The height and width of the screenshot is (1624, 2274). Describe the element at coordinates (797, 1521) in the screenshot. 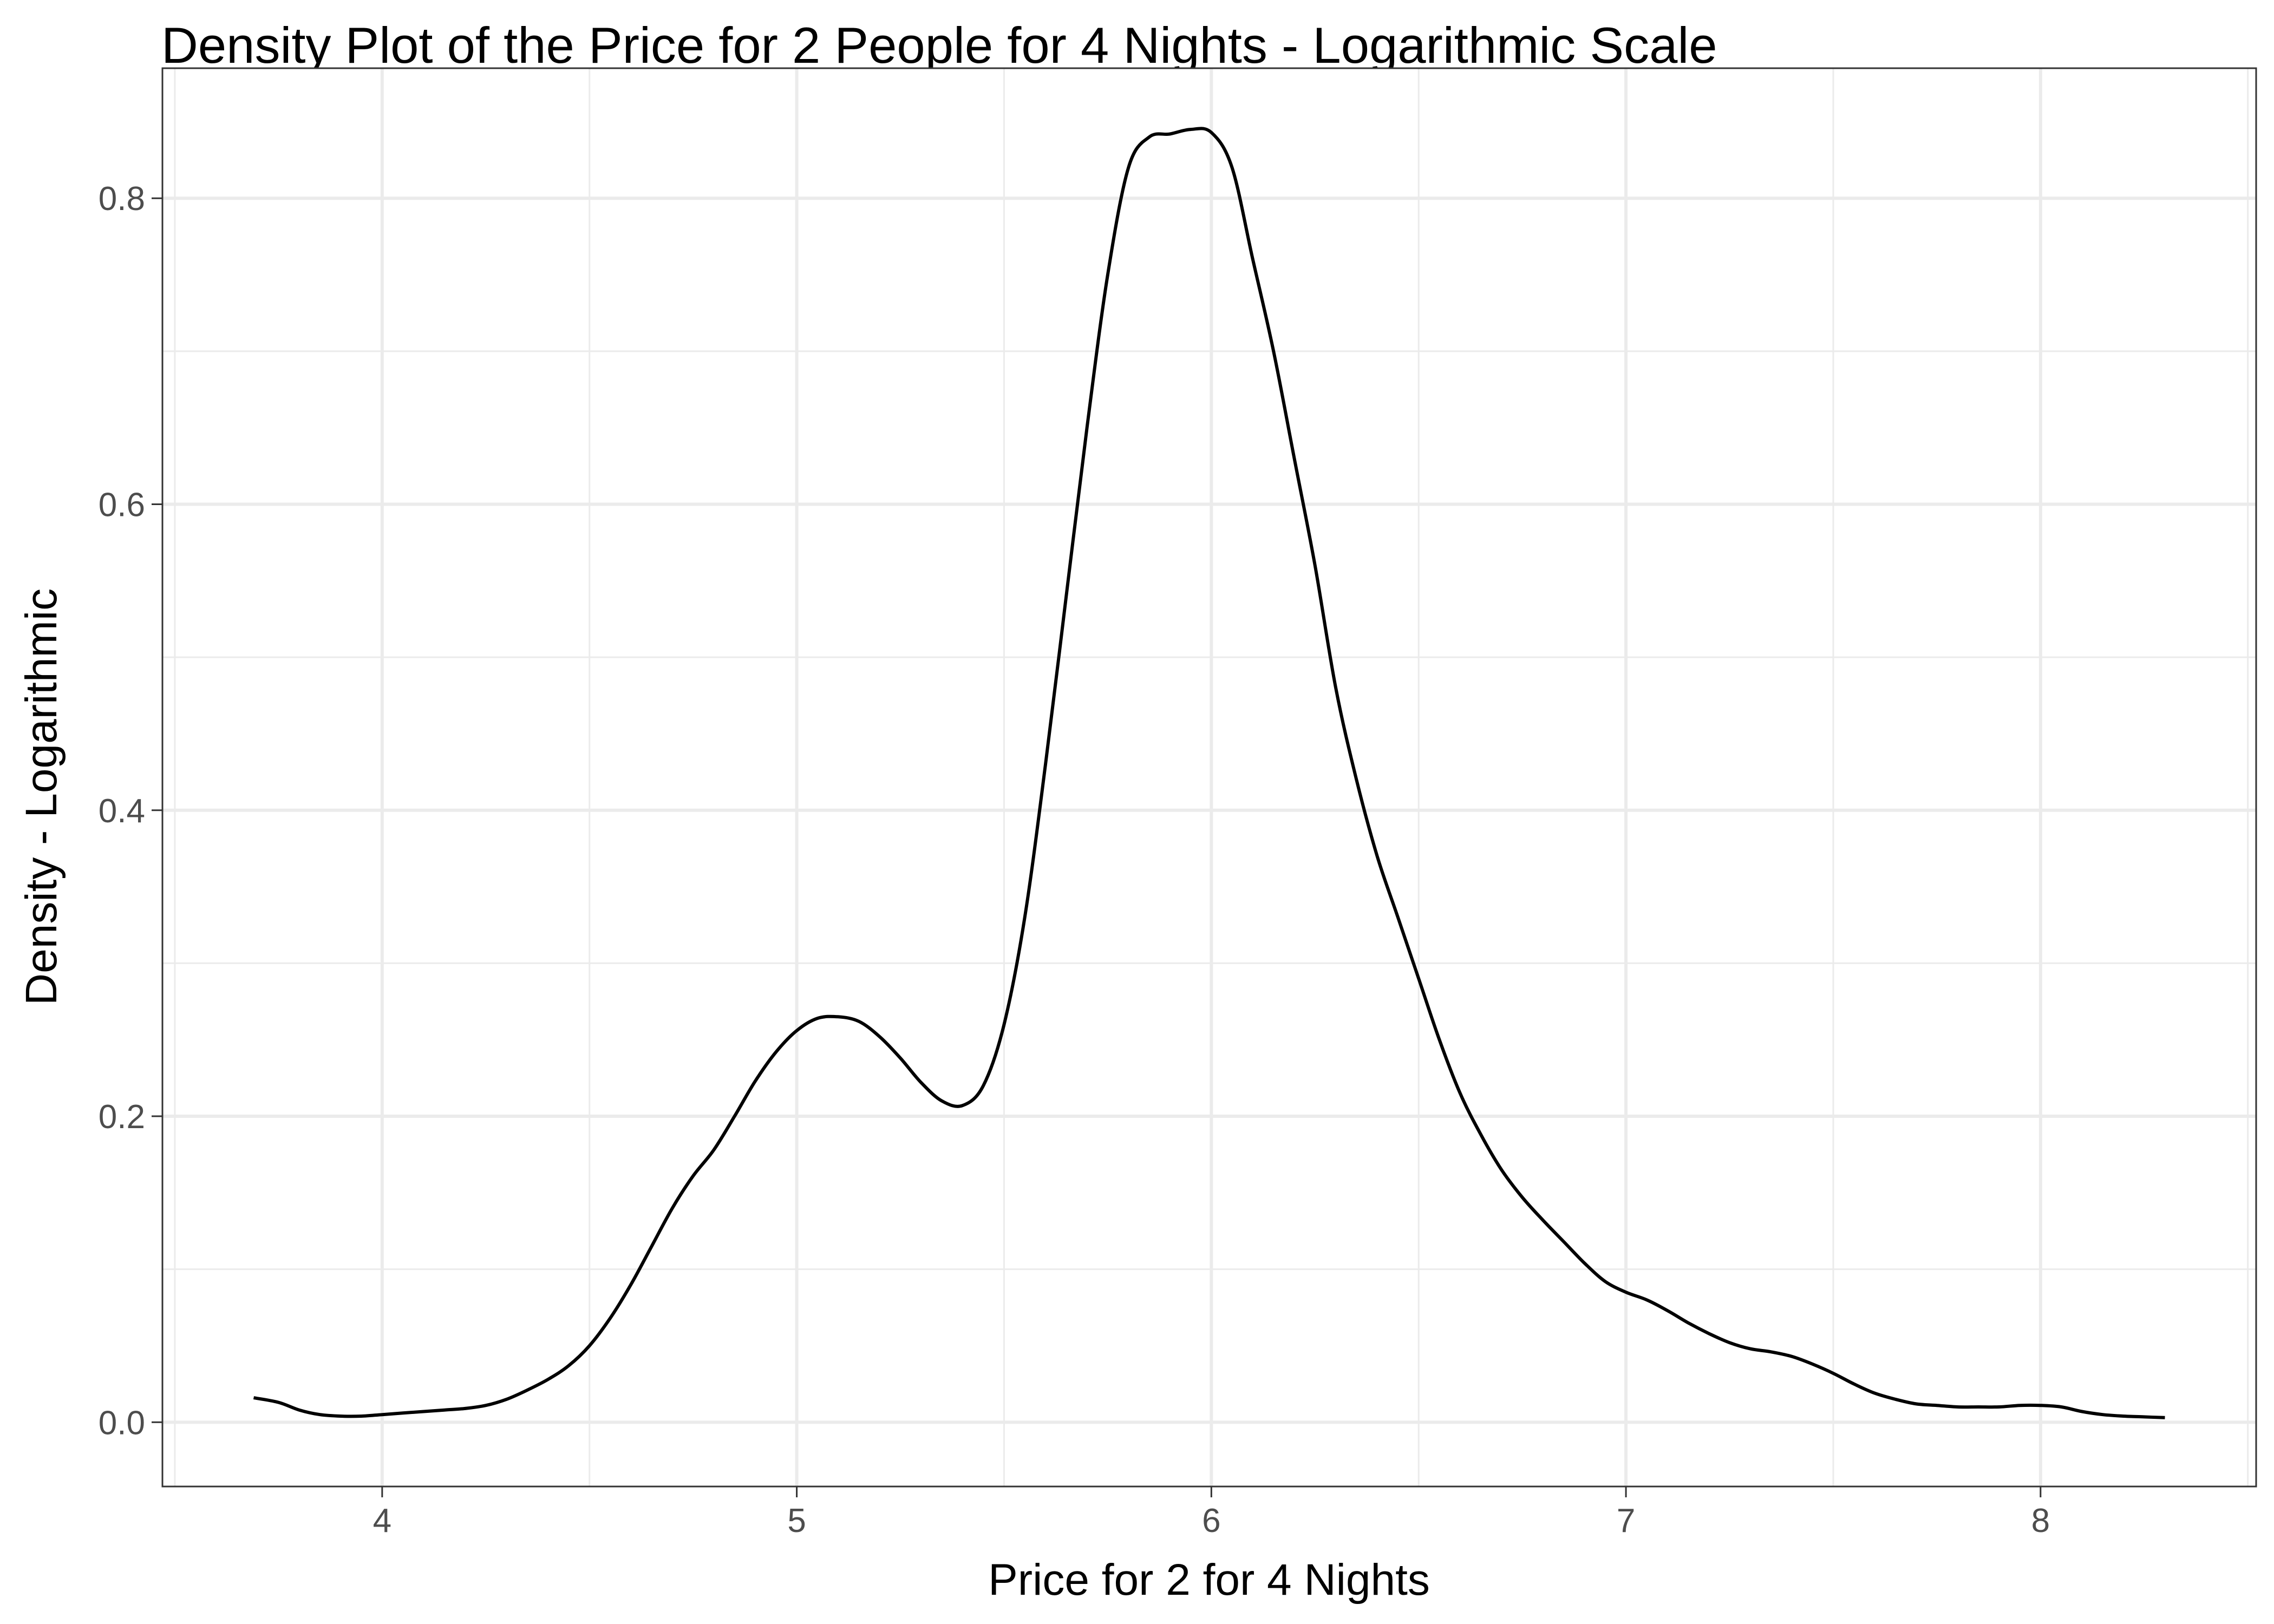

I see `x-tick-label: 5` at that location.